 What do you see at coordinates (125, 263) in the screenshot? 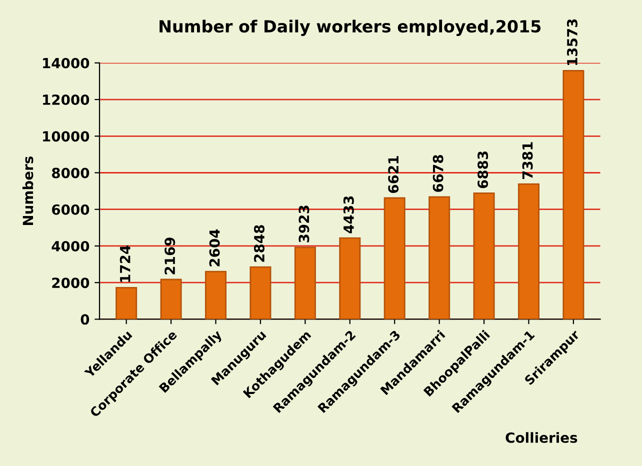
I see `data-label: 1724` at bounding box center [125, 263].